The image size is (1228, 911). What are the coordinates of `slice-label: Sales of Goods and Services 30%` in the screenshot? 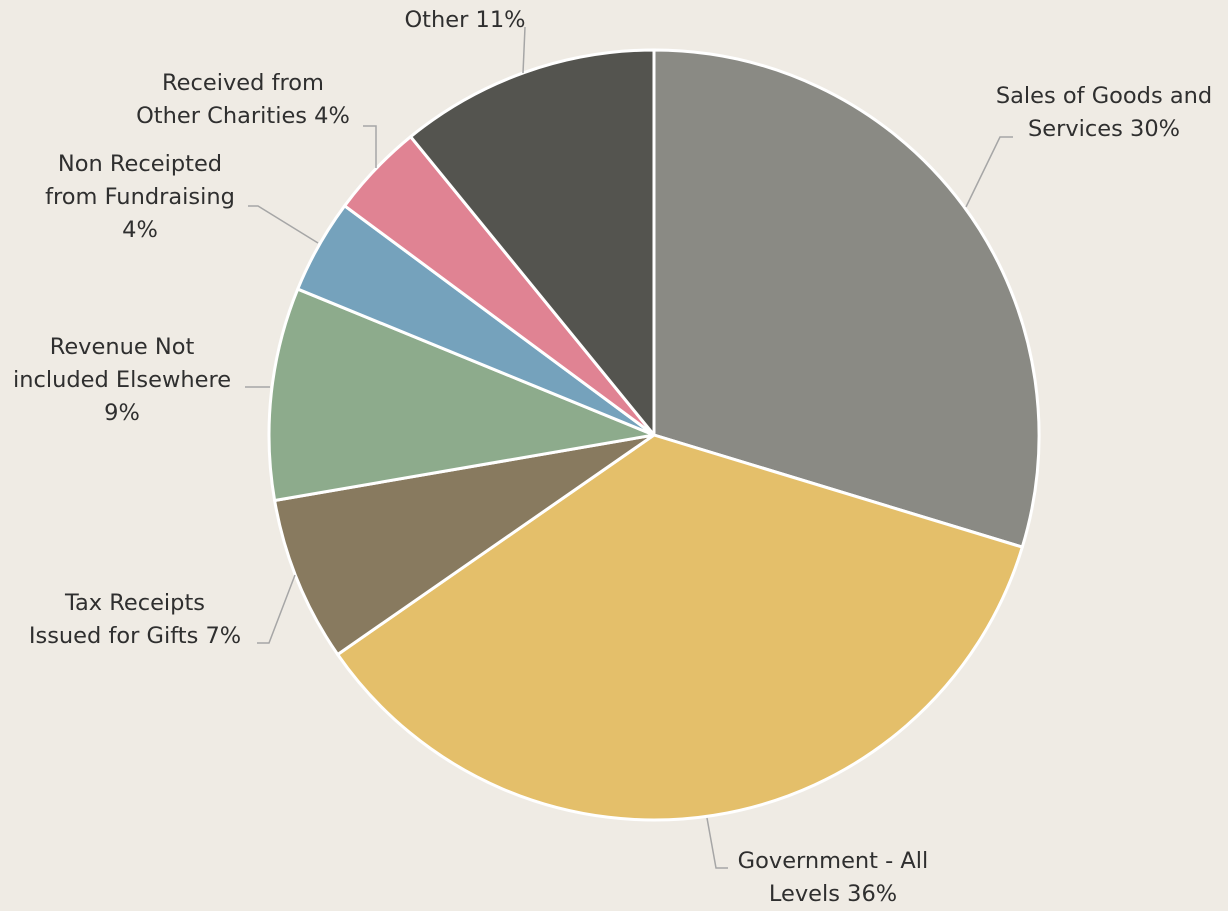 It's located at (1104, 112).